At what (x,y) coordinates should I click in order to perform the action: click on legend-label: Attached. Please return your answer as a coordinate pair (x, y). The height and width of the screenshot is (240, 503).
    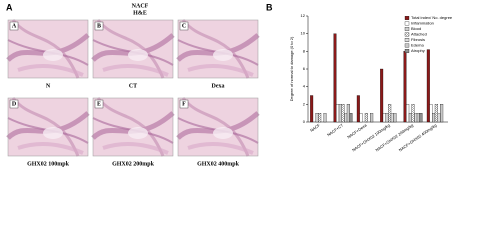
    Looking at the image, I should click on (419, 34).